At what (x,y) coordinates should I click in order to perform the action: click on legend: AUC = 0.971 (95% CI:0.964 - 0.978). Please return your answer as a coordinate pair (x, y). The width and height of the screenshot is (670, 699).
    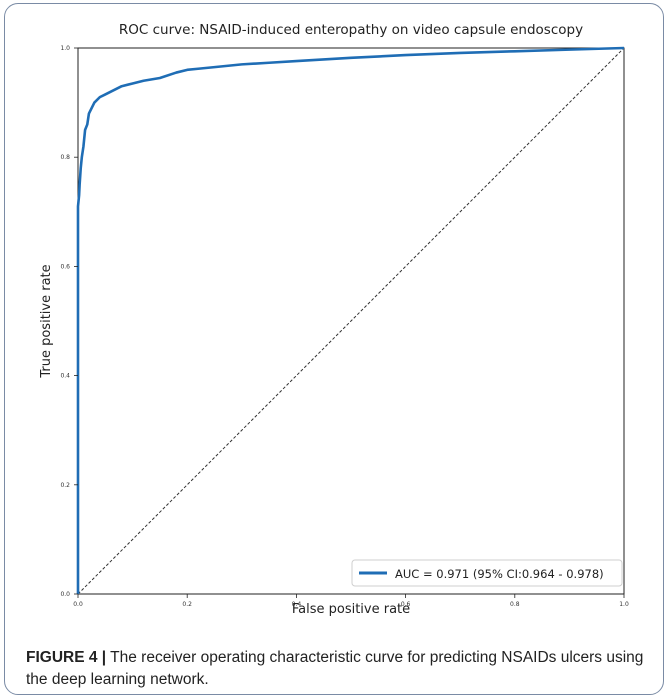
    Looking at the image, I should click on (487, 573).